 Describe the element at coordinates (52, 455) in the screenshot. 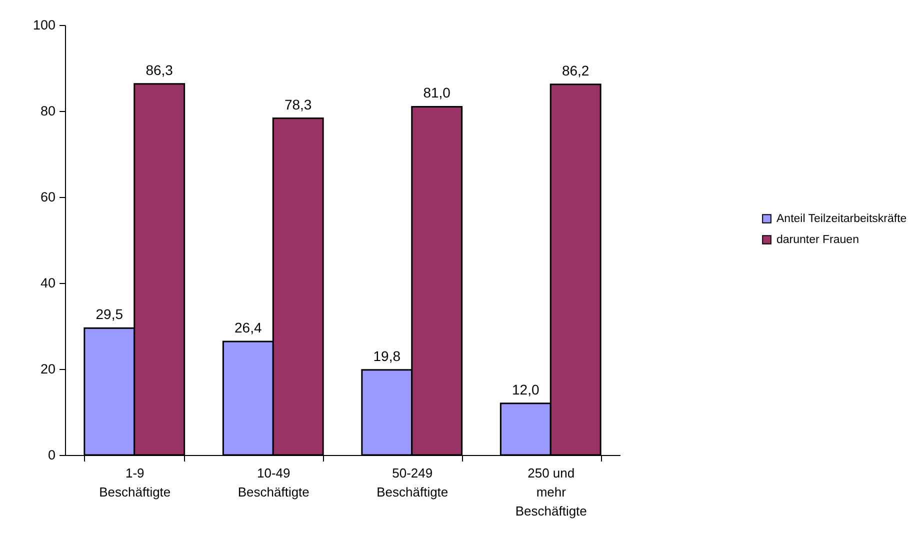

I see `y-tick-label: 0` at that location.